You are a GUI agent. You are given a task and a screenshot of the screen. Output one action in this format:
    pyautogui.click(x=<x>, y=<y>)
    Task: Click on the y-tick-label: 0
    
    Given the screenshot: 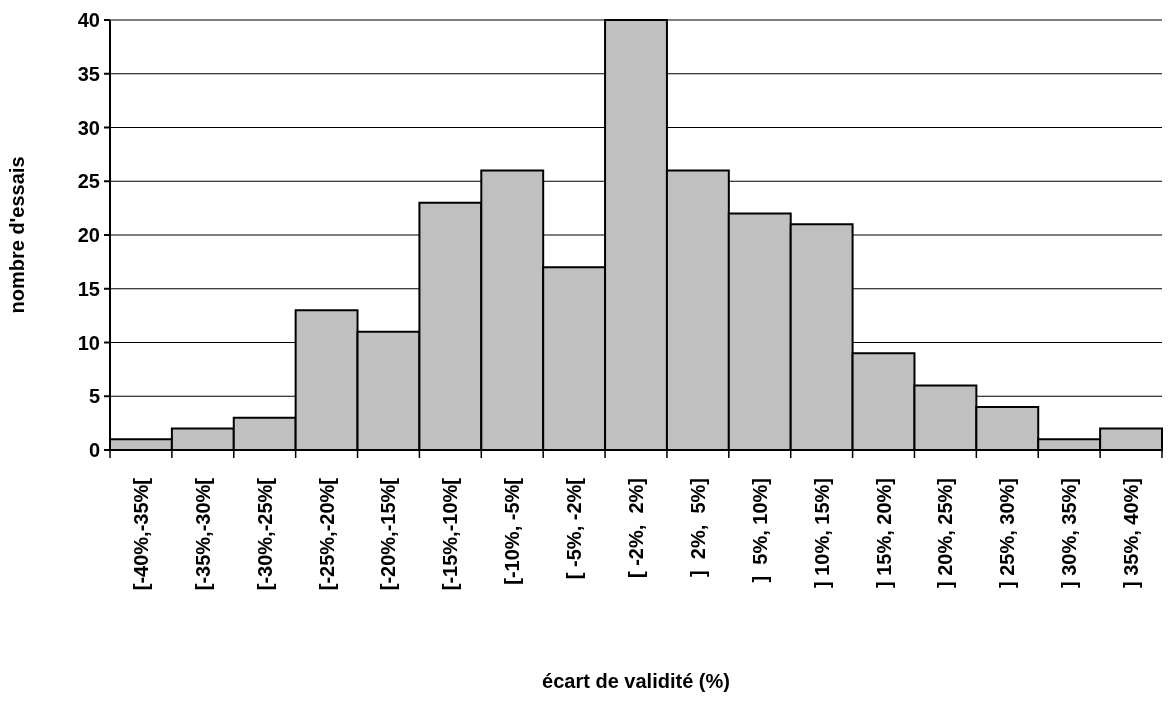 What is the action you would take?
    pyautogui.click(x=94, y=450)
    